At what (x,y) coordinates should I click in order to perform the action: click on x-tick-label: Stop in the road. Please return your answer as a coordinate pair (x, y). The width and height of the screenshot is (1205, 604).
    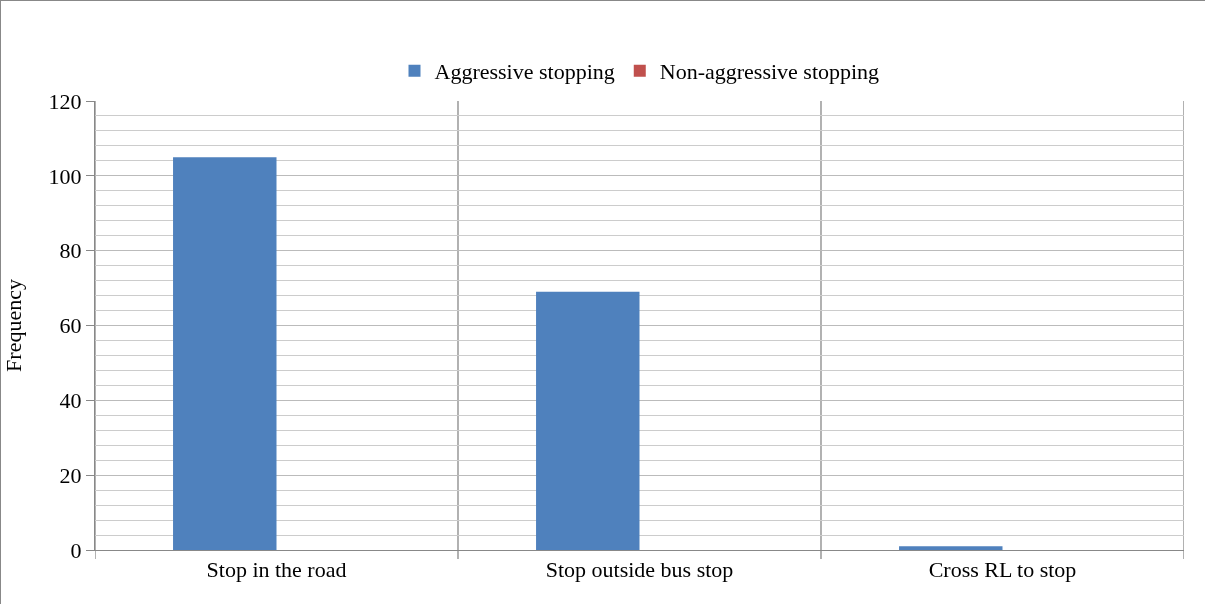
    Looking at the image, I should click on (276, 570).